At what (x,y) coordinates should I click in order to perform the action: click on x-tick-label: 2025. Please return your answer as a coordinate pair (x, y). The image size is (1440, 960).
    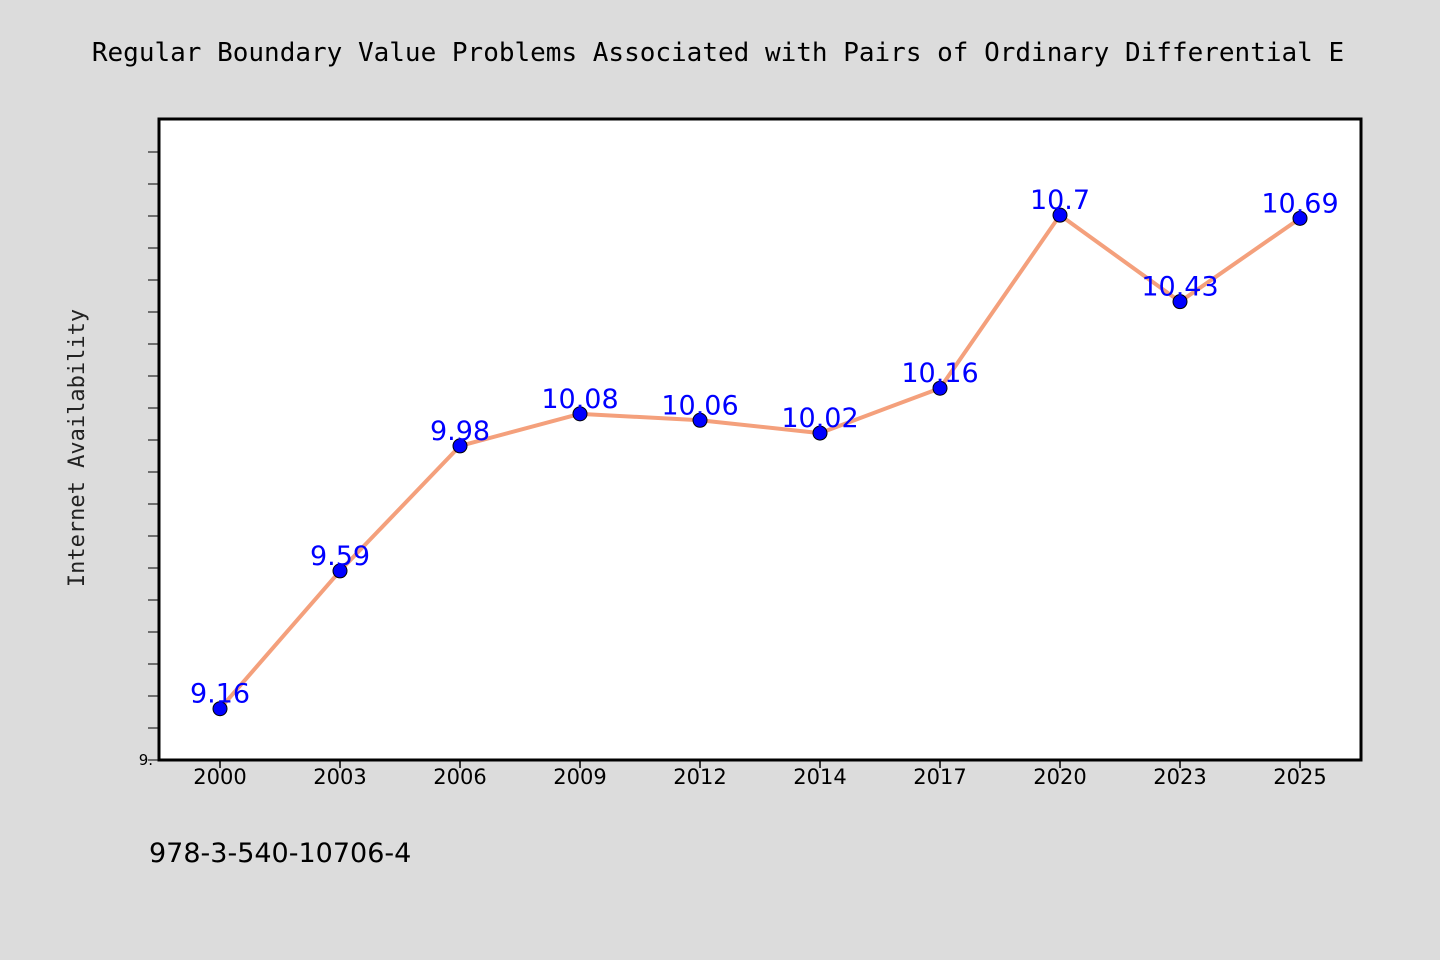
    Looking at the image, I should click on (1299, 777).